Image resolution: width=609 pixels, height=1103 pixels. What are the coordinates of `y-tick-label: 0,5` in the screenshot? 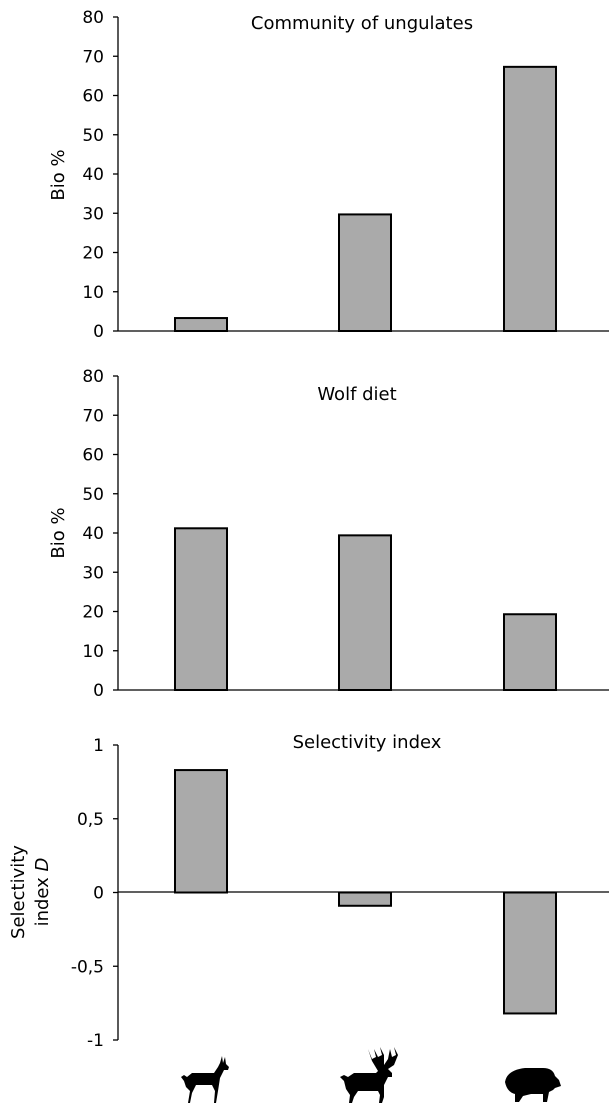 It's located at (90, 820).